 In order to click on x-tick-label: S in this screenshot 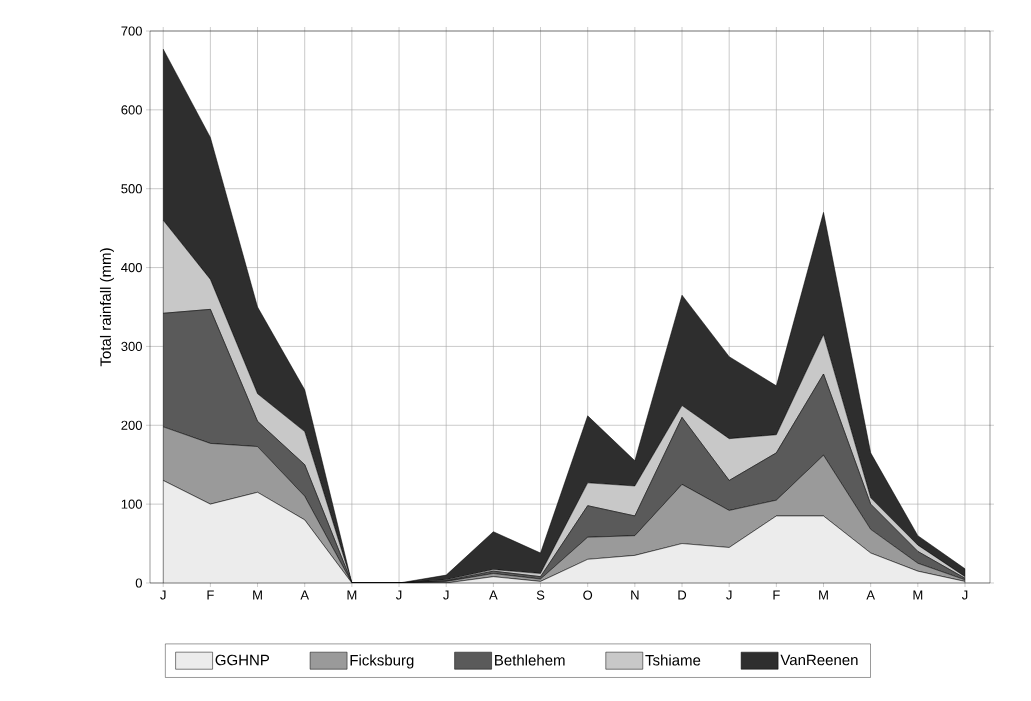, I will do `click(540, 595)`.